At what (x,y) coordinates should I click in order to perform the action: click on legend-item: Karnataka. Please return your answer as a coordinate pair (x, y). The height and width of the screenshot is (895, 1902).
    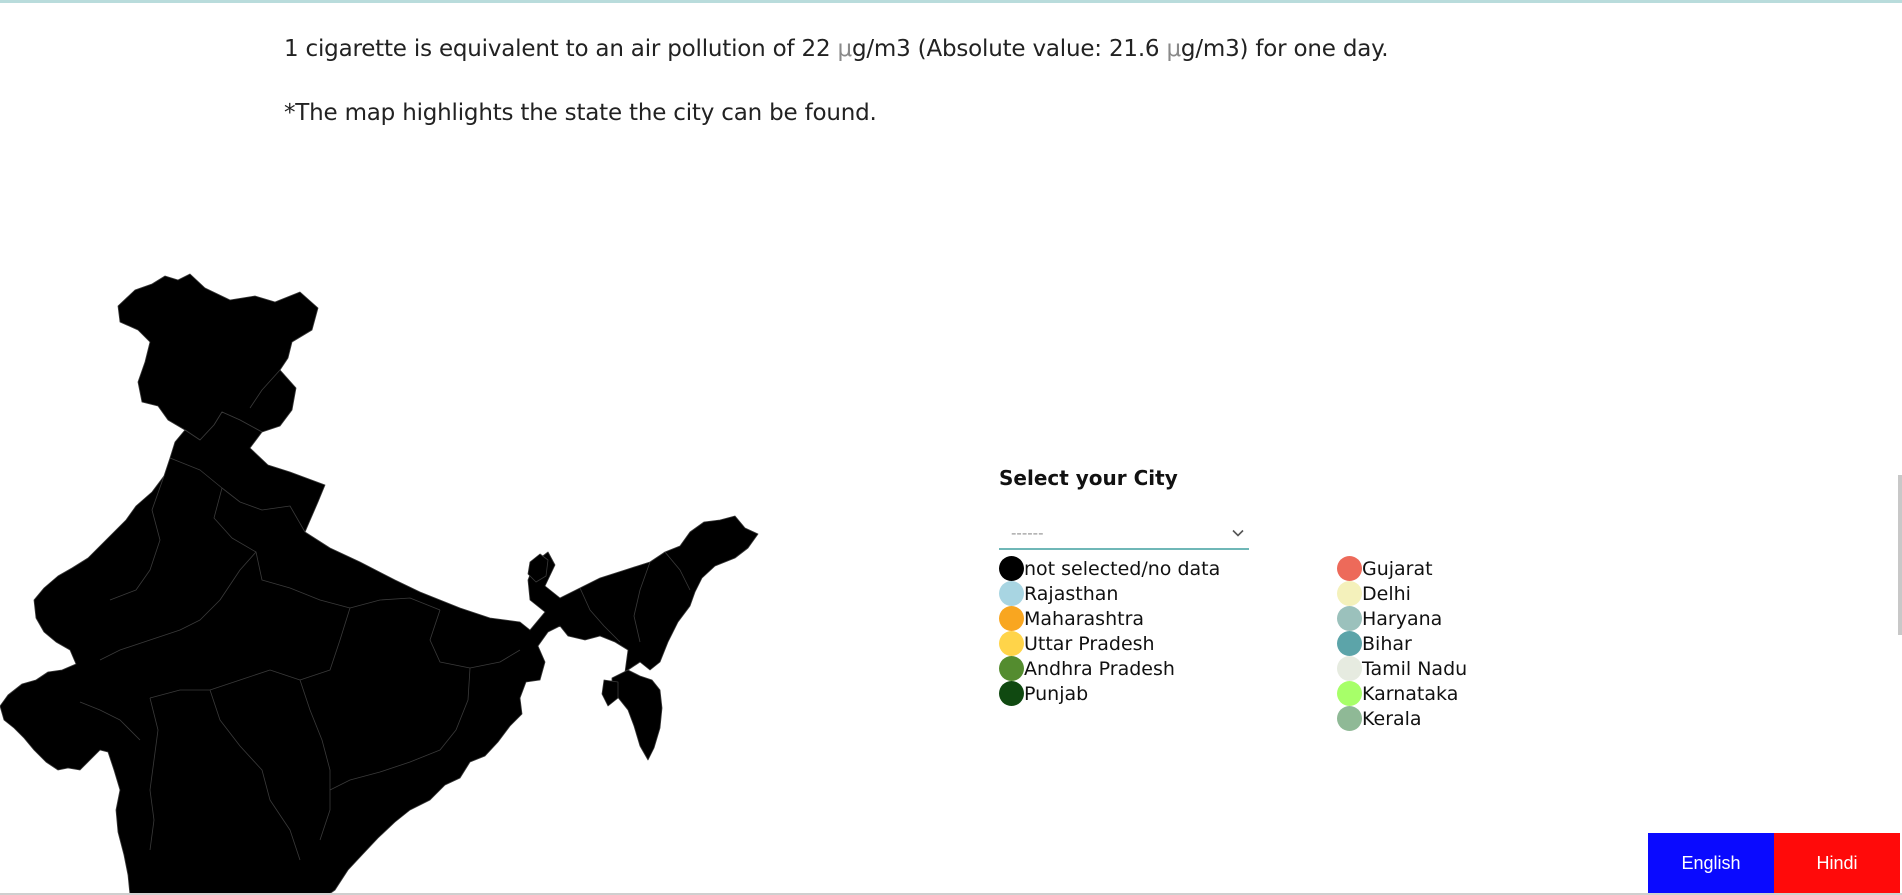
    Looking at the image, I should click on (1402, 693).